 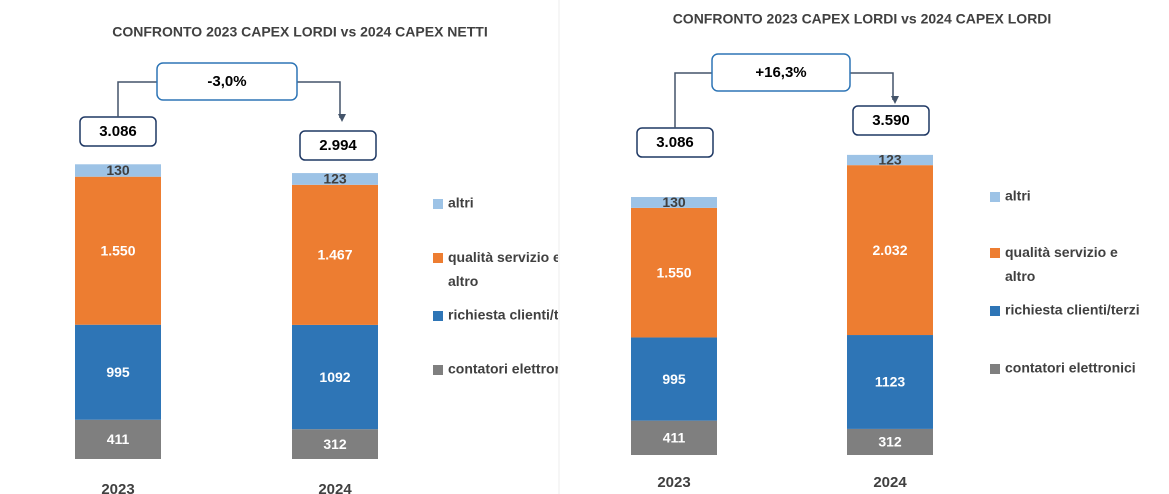 I want to click on data-label: 1092, so click(x=334, y=377).